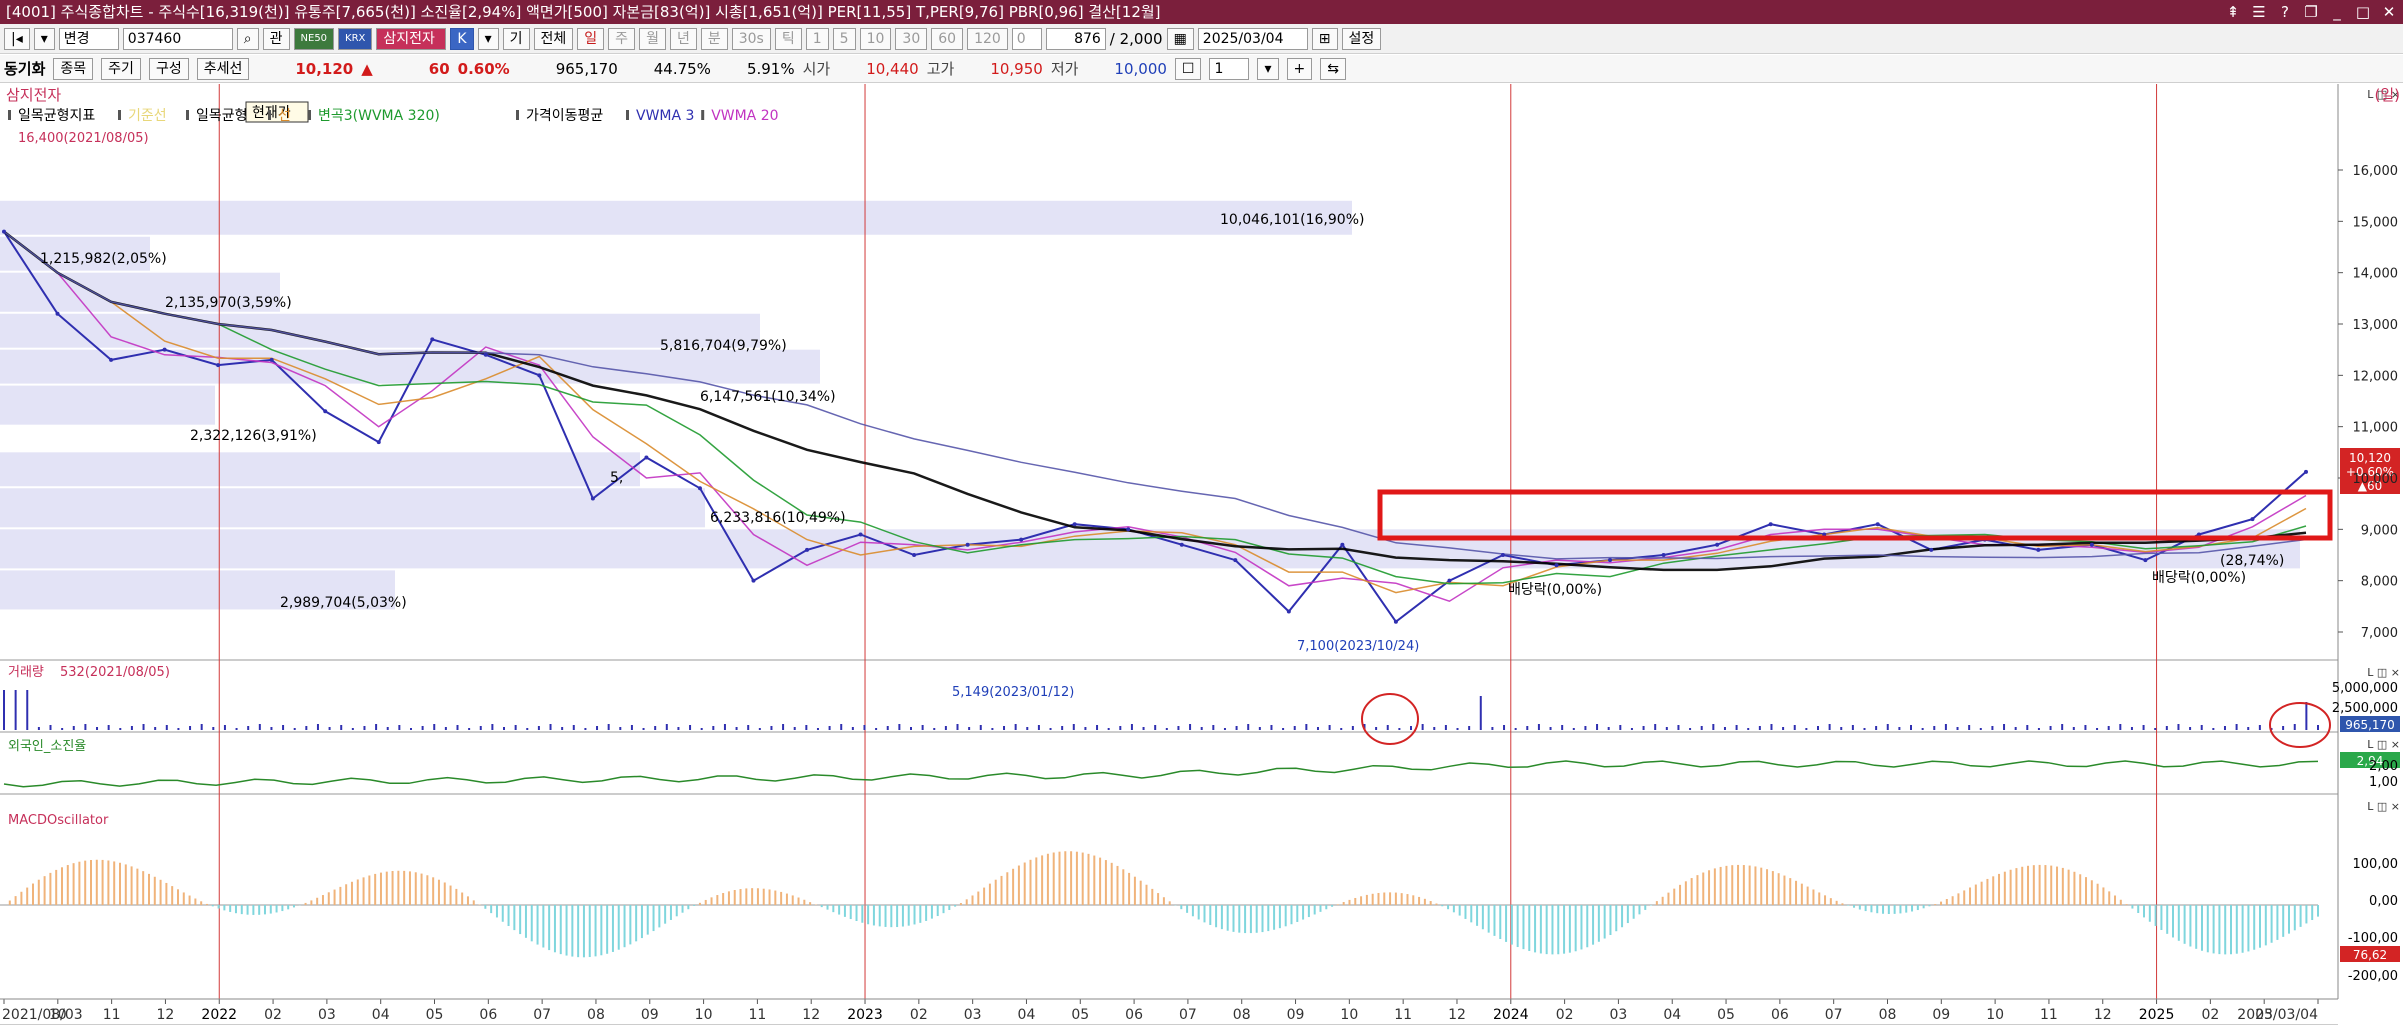 The image size is (2403, 1025). Describe the element at coordinates (355, 38) in the screenshot. I see `krx-badge: KRX` at that location.